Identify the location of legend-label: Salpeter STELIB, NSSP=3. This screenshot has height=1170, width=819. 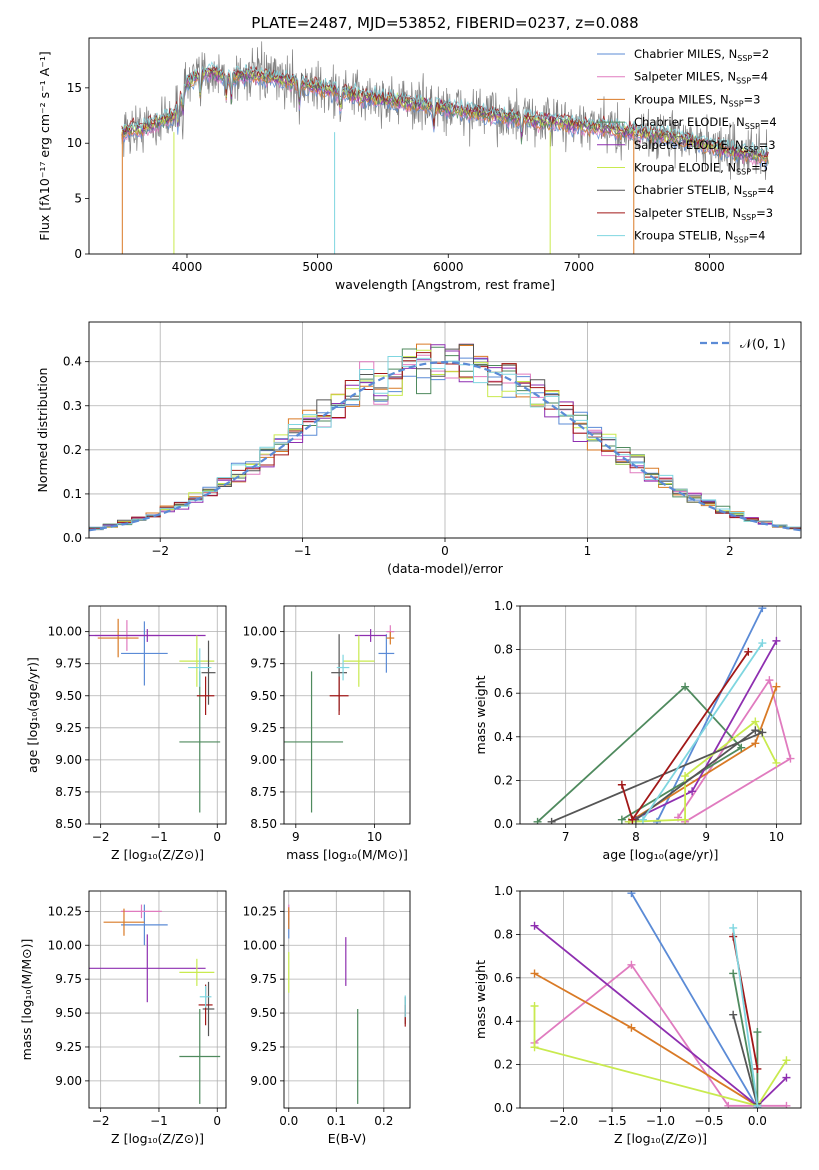
(703, 214).